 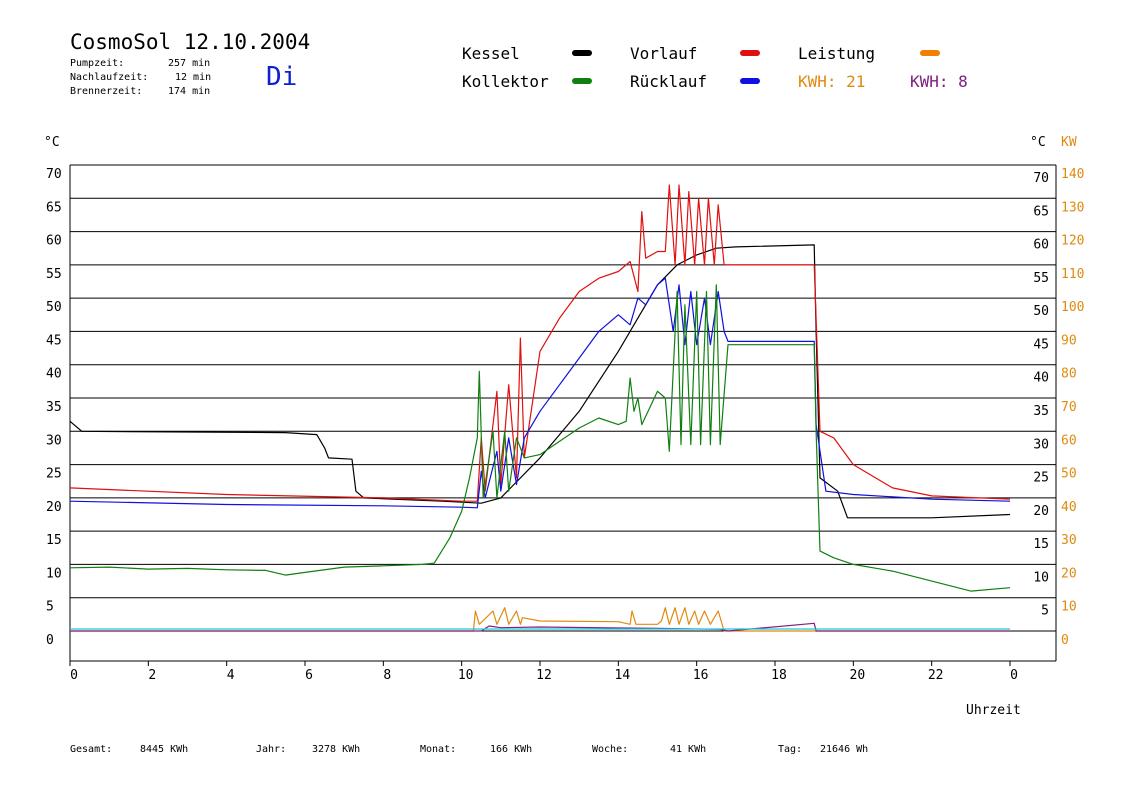 I want to click on y-tick-label-kw: 110, so click(x=1072, y=274).